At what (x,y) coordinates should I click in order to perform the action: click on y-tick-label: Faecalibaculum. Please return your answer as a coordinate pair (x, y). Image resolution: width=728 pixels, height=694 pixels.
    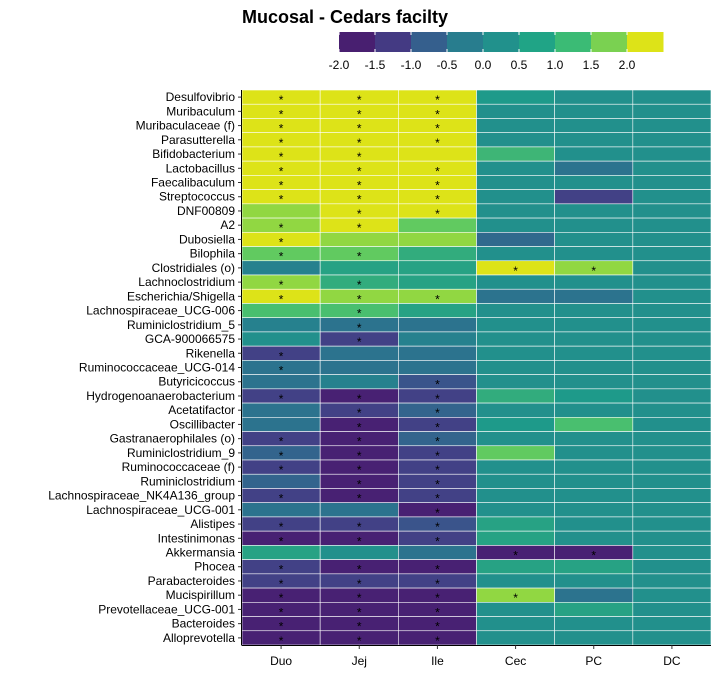
    Looking at the image, I should click on (193, 183).